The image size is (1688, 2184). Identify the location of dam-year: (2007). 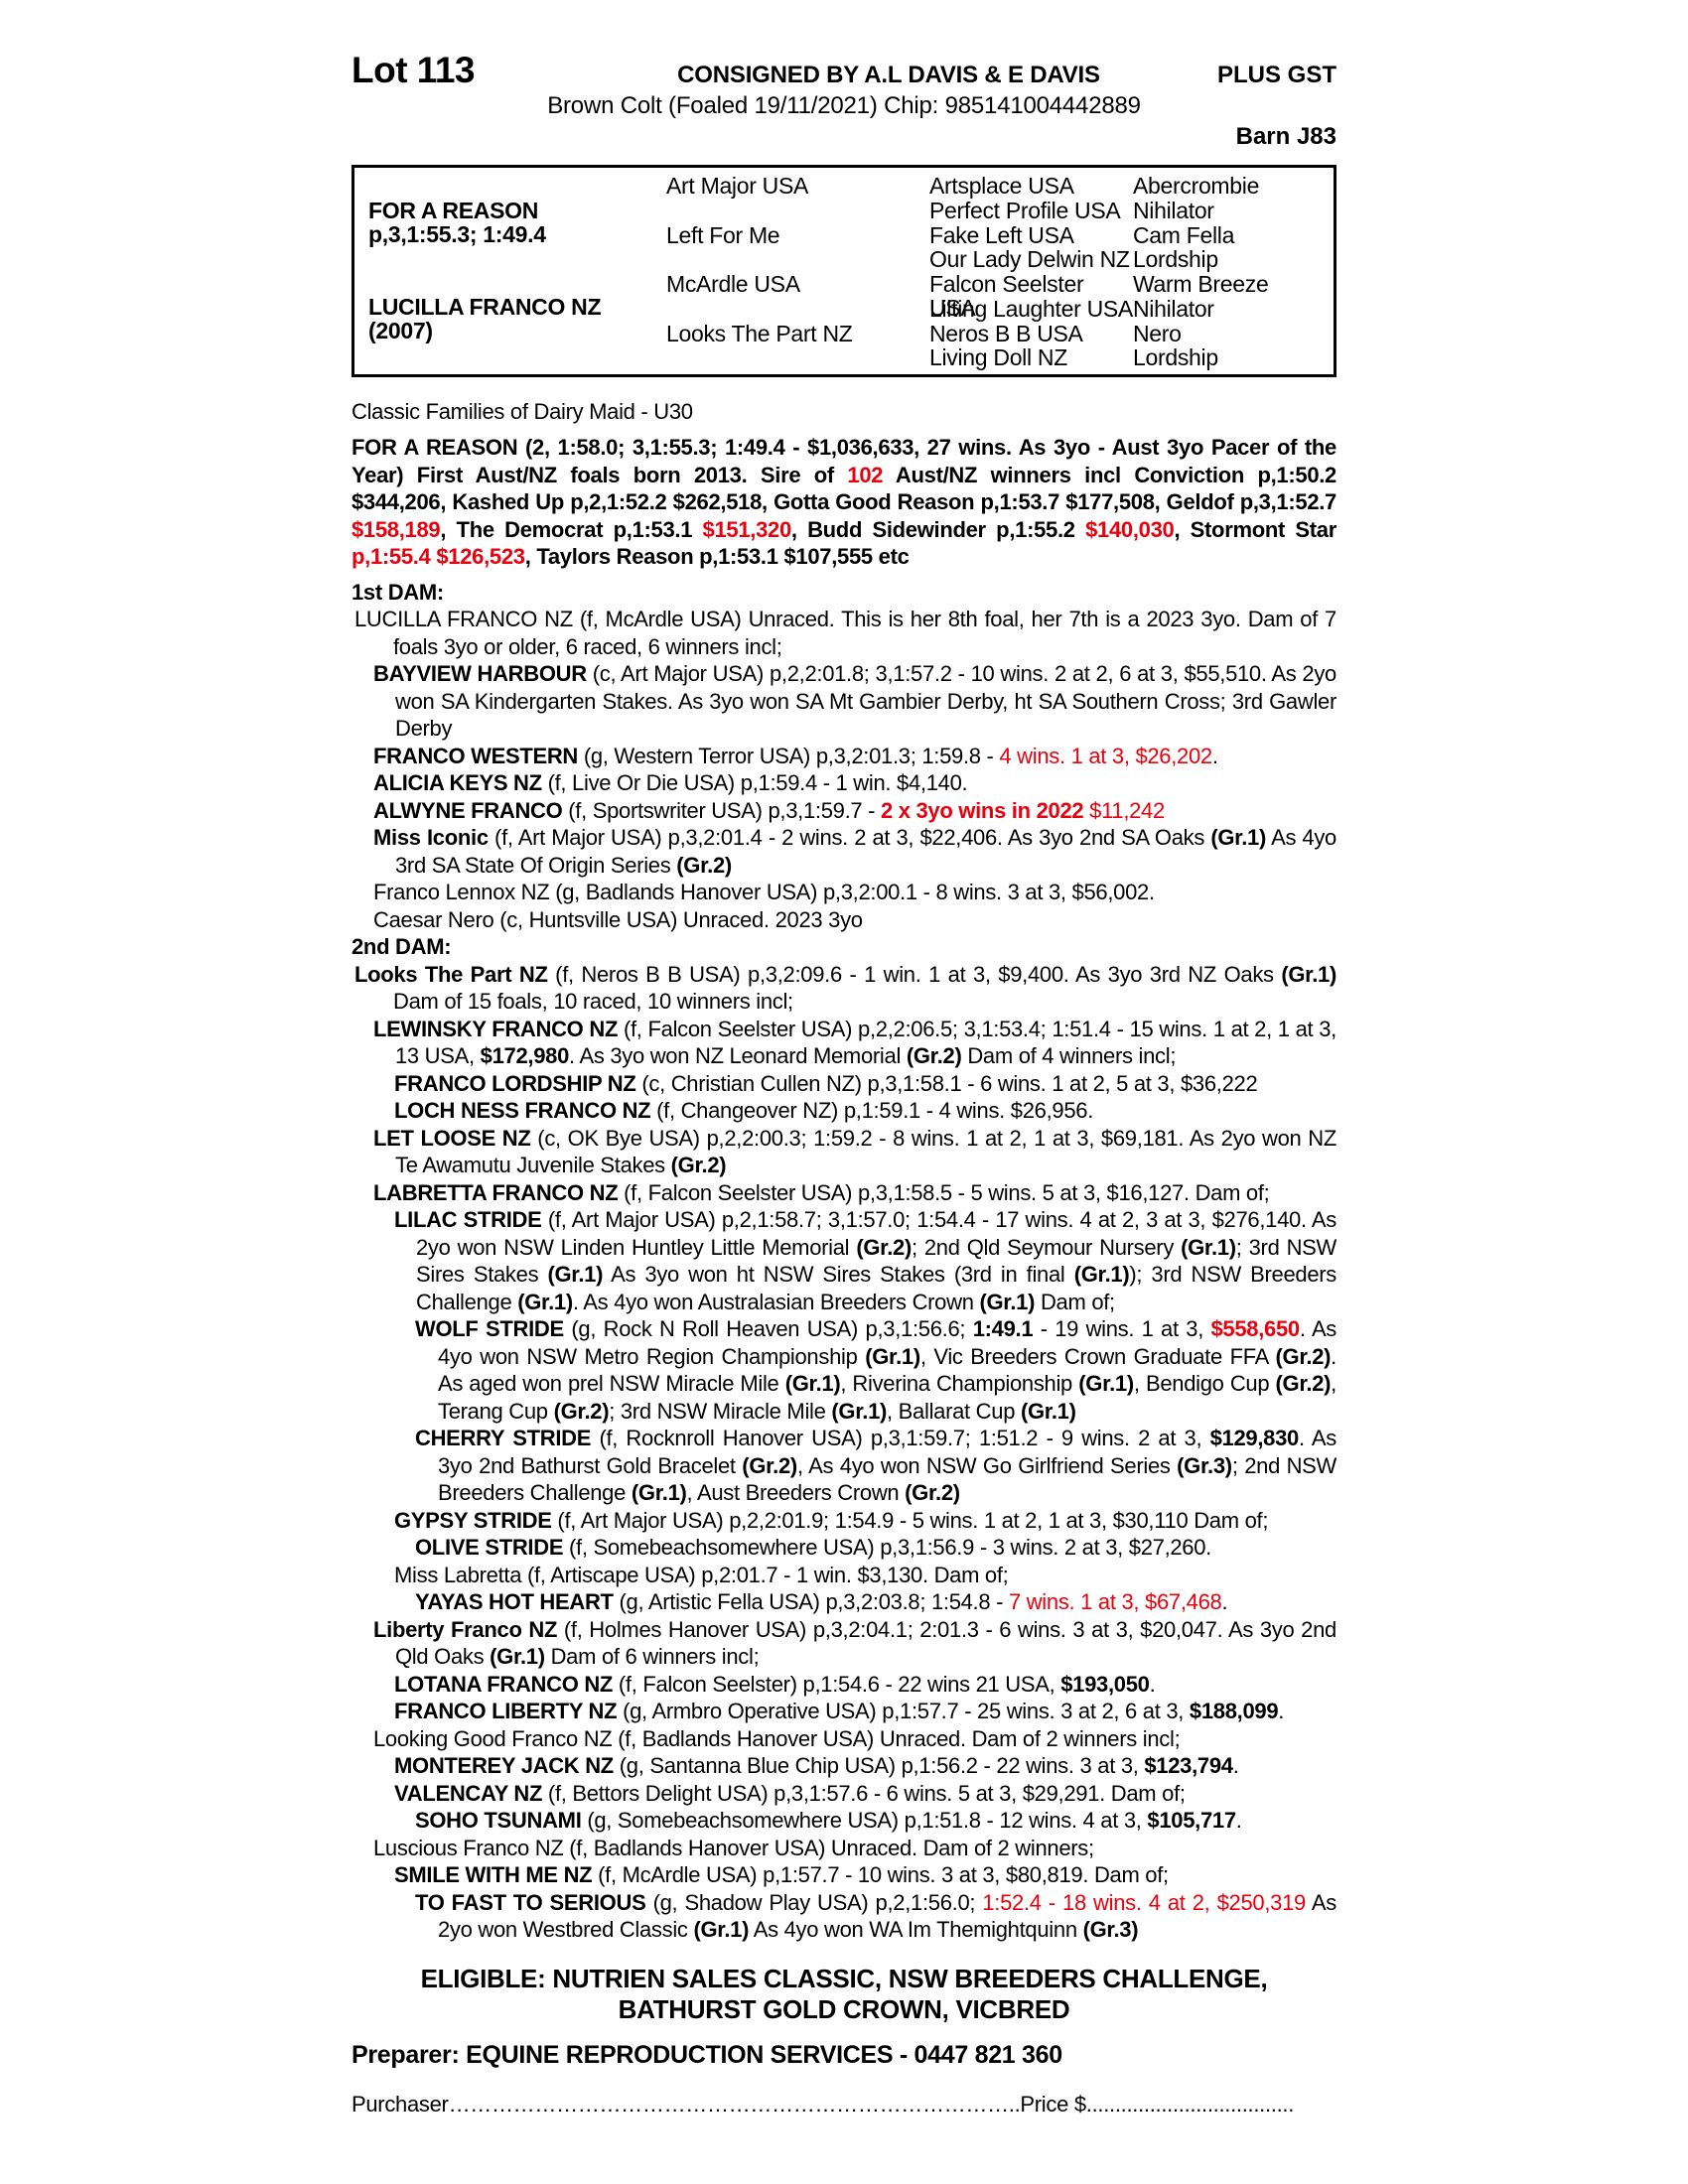
(400, 330).